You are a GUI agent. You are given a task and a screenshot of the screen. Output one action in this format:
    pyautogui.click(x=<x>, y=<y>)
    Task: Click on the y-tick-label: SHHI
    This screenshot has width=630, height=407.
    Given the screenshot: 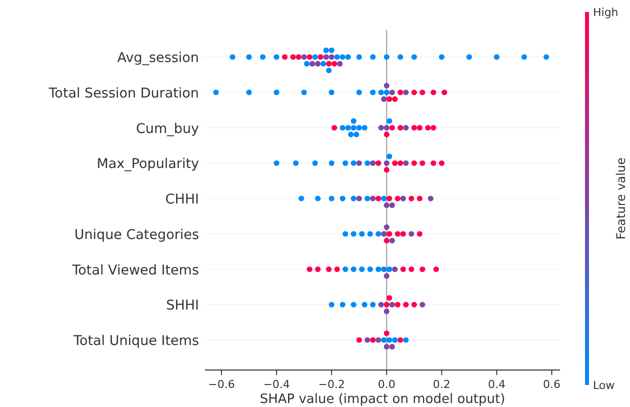 What is the action you would take?
    pyautogui.click(x=182, y=306)
    